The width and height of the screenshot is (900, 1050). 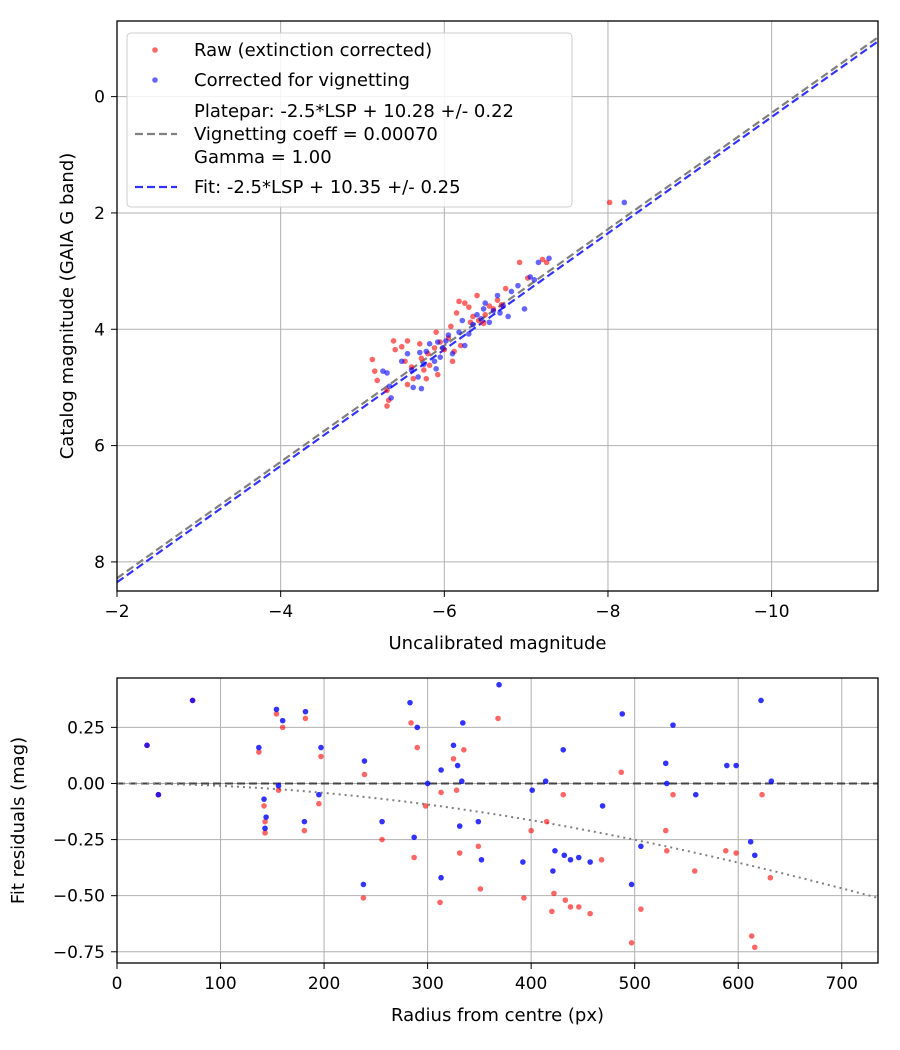 What do you see at coordinates (427, 984) in the screenshot?
I see `bottom-x-tick-label: 300` at bounding box center [427, 984].